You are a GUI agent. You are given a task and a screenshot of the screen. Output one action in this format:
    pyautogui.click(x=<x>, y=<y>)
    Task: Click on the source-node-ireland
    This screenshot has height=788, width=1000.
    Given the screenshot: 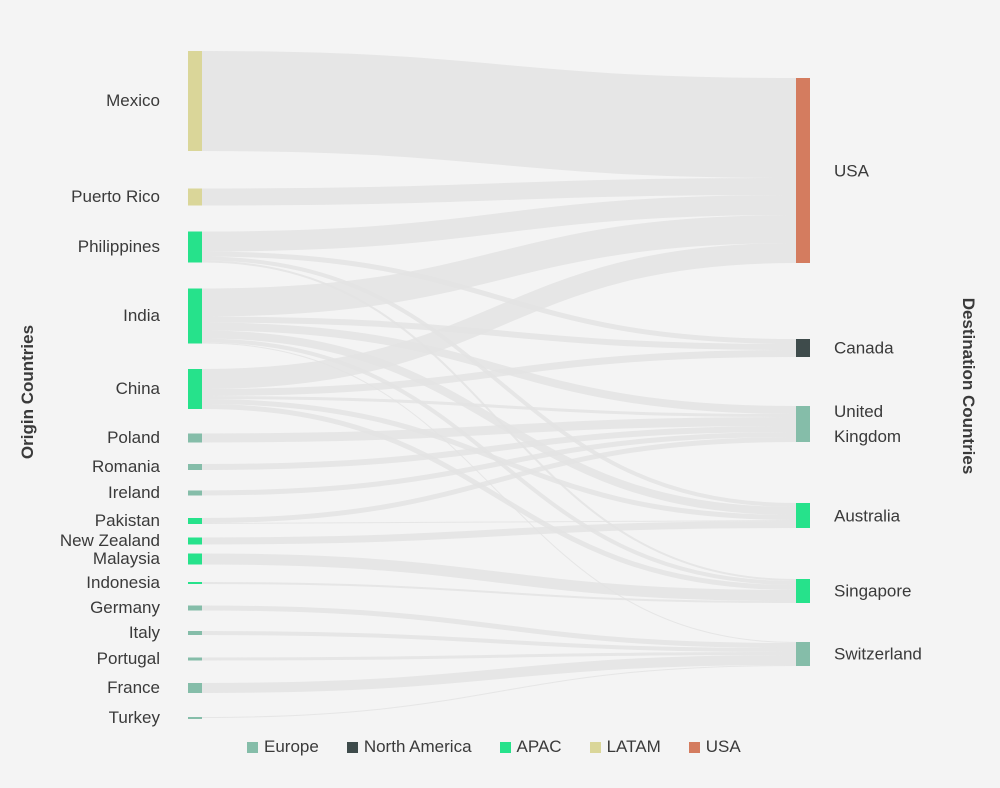 What is the action you would take?
    pyautogui.click(x=195, y=493)
    